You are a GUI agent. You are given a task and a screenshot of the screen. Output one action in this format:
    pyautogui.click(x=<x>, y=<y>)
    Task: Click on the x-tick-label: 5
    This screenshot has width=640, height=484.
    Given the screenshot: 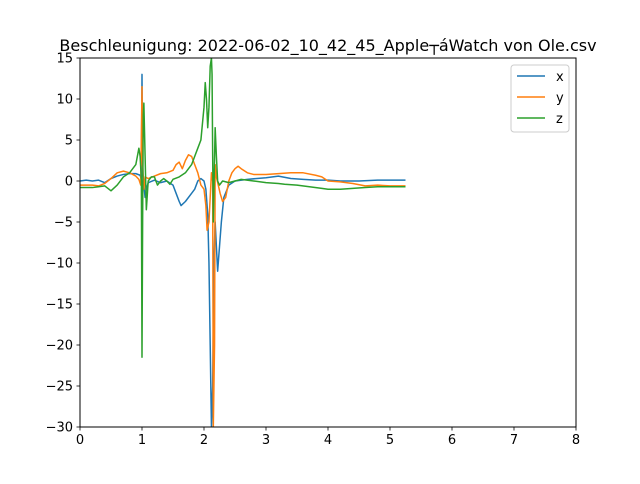 What is the action you would take?
    pyautogui.click(x=390, y=440)
    